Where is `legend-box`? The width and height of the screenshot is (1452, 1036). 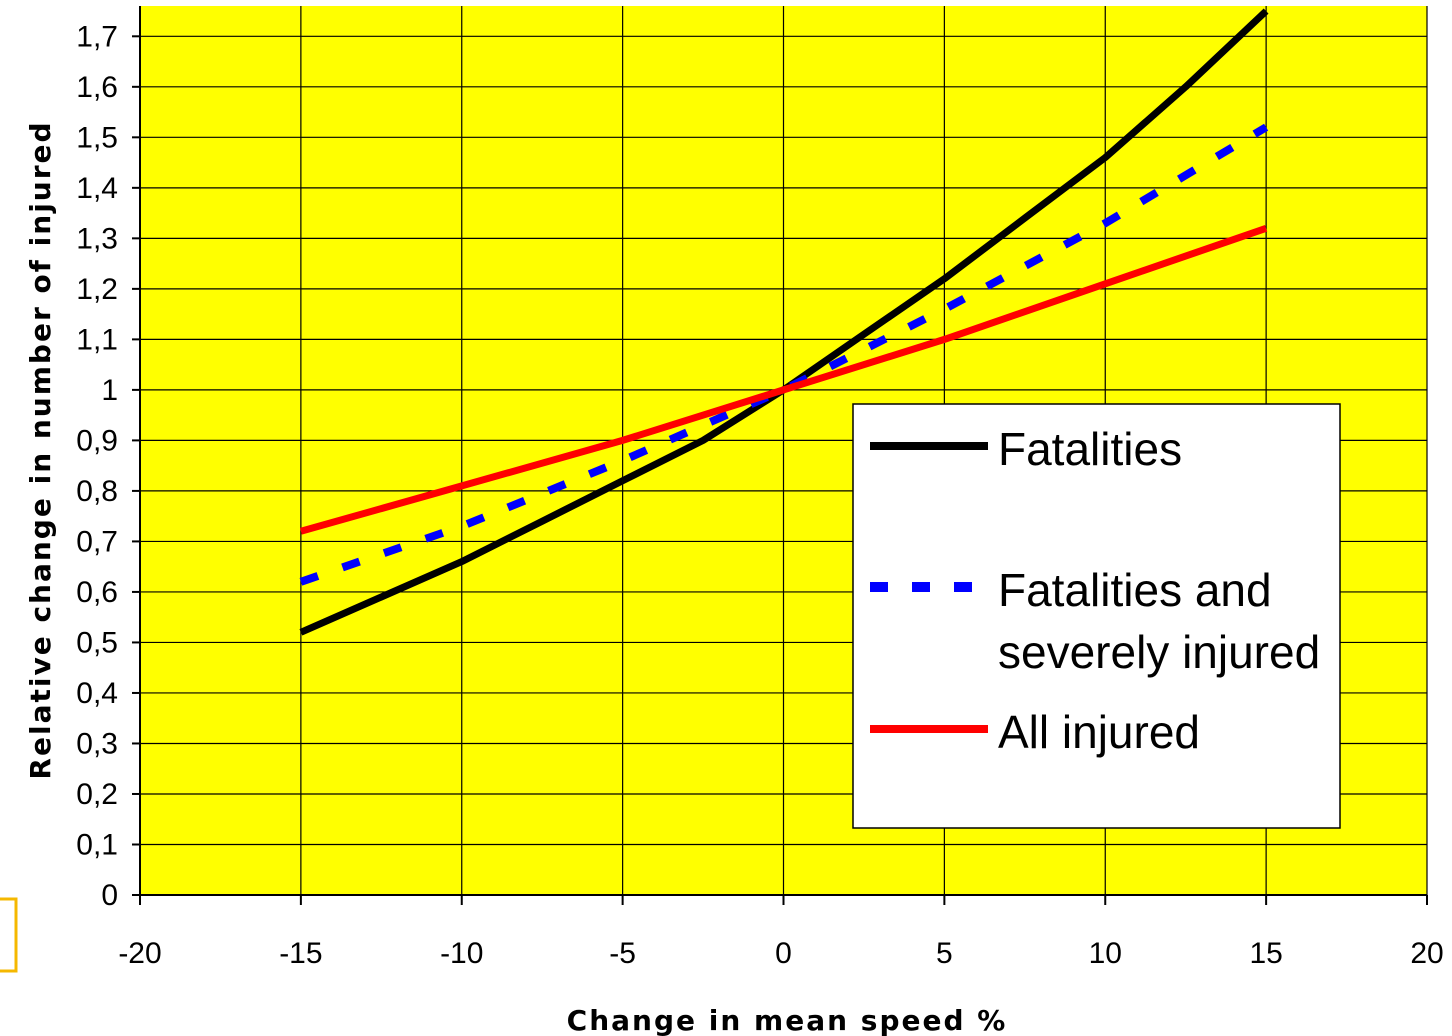 legend-box is located at coordinates (1096, 616).